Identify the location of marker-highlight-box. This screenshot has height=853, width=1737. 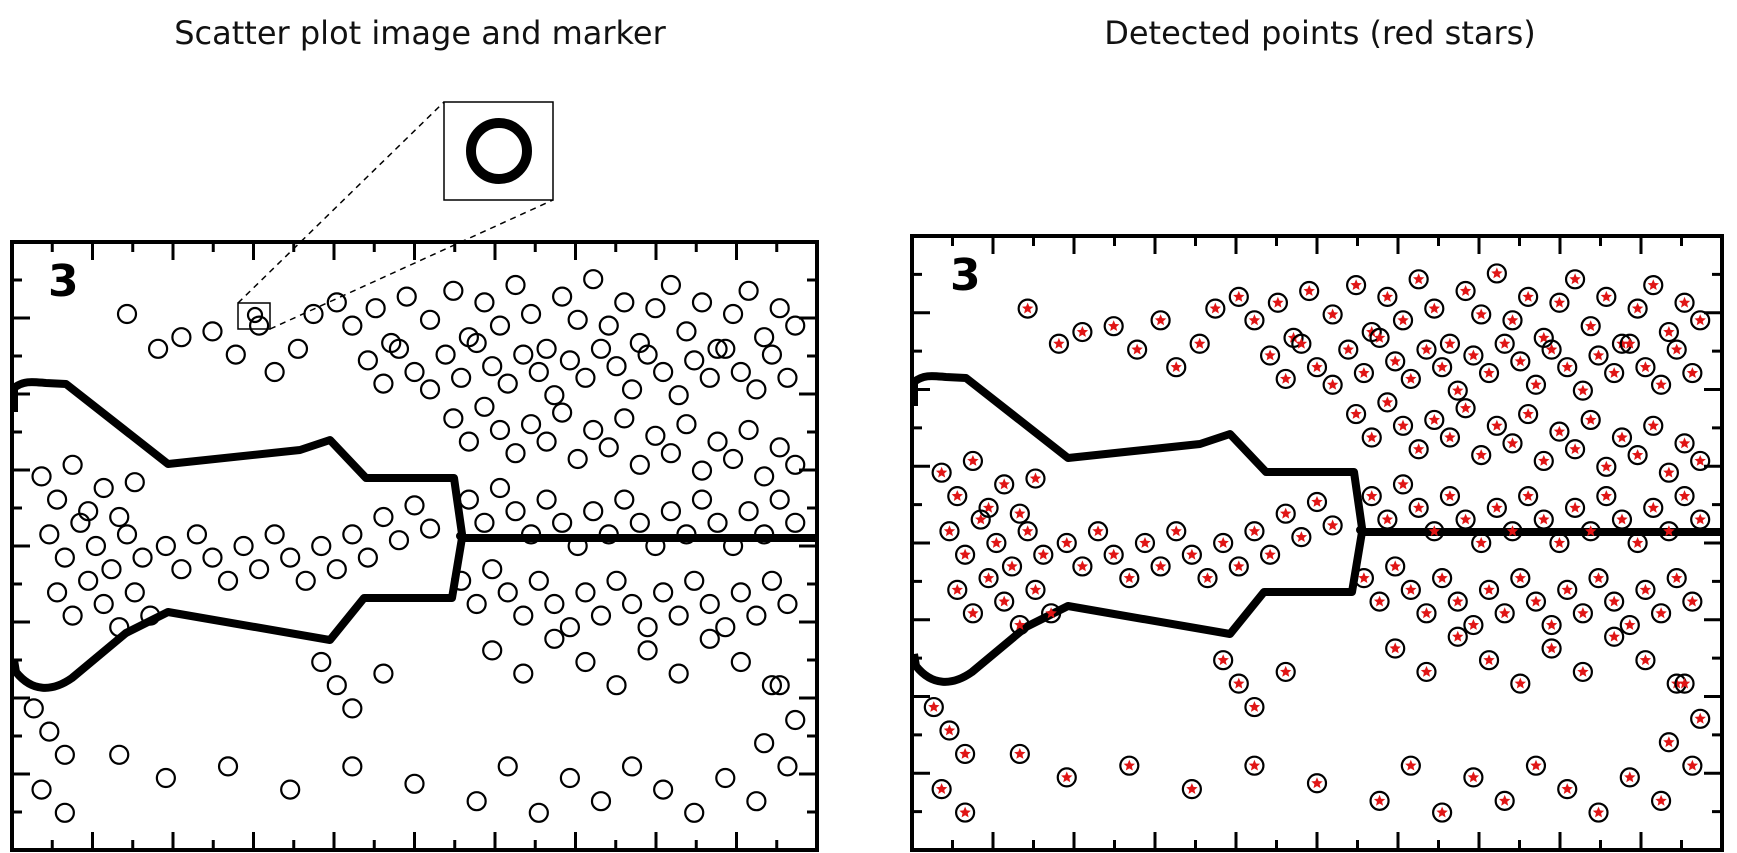
(254, 316).